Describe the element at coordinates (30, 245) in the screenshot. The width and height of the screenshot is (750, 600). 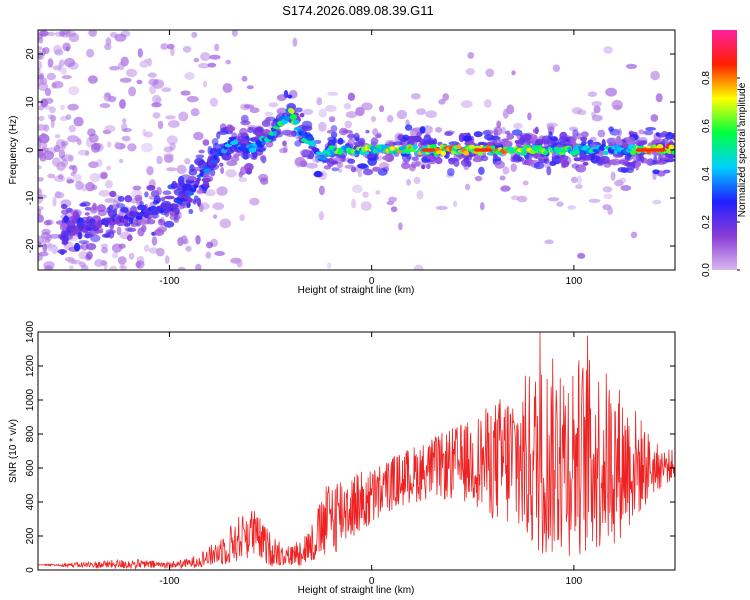
I see `y-tick-label: -20` at that location.